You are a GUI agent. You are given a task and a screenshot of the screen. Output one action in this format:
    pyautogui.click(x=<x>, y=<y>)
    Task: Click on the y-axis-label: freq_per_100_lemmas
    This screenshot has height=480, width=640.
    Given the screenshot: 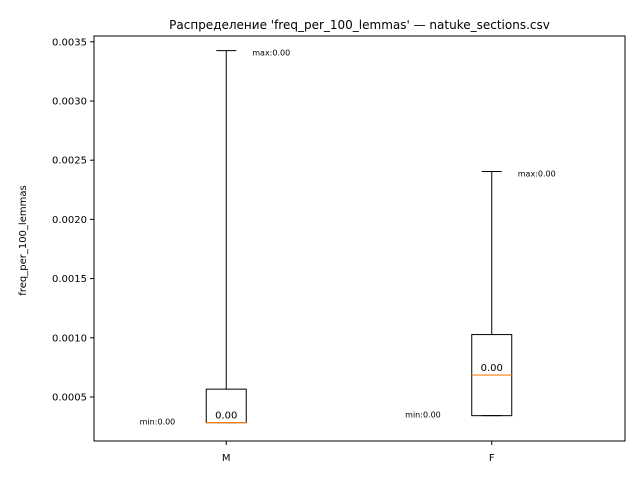 What is the action you would take?
    pyautogui.click(x=23, y=240)
    